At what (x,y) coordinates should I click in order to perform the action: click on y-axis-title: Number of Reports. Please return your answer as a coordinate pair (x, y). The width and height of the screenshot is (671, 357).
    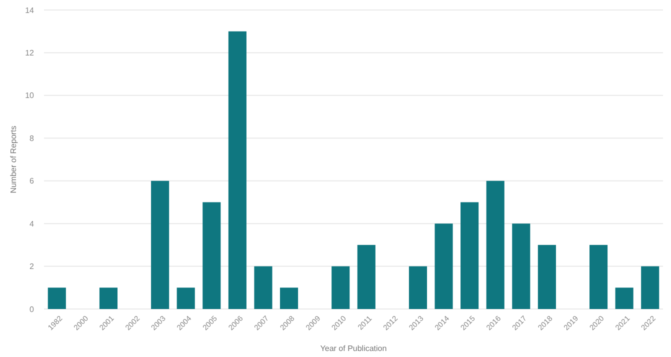
    Looking at the image, I should click on (13, 160).